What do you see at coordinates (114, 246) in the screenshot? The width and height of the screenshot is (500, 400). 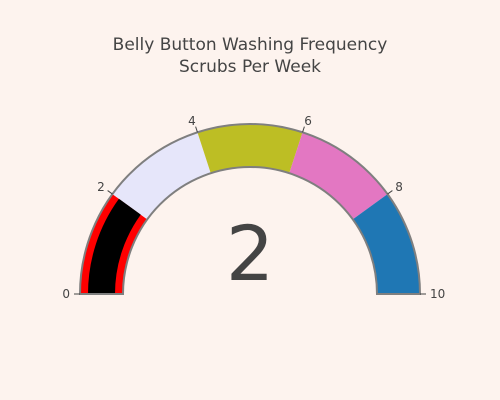 I see `gauge-value-bar` at bounding box center [114, 246].